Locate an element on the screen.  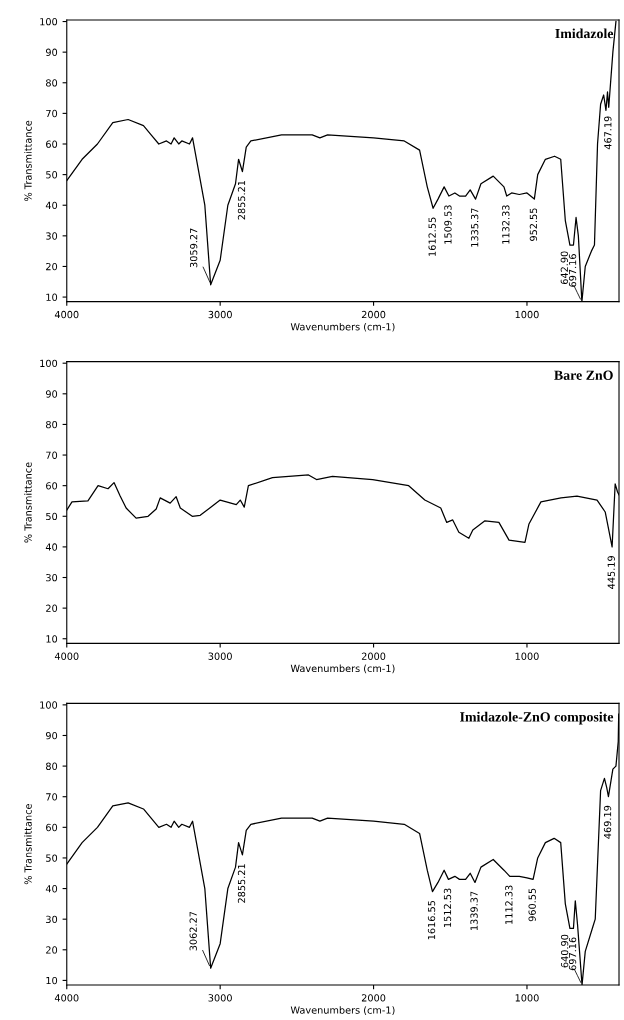
annotation: 3062.27 is located at coordinates (193, 931).